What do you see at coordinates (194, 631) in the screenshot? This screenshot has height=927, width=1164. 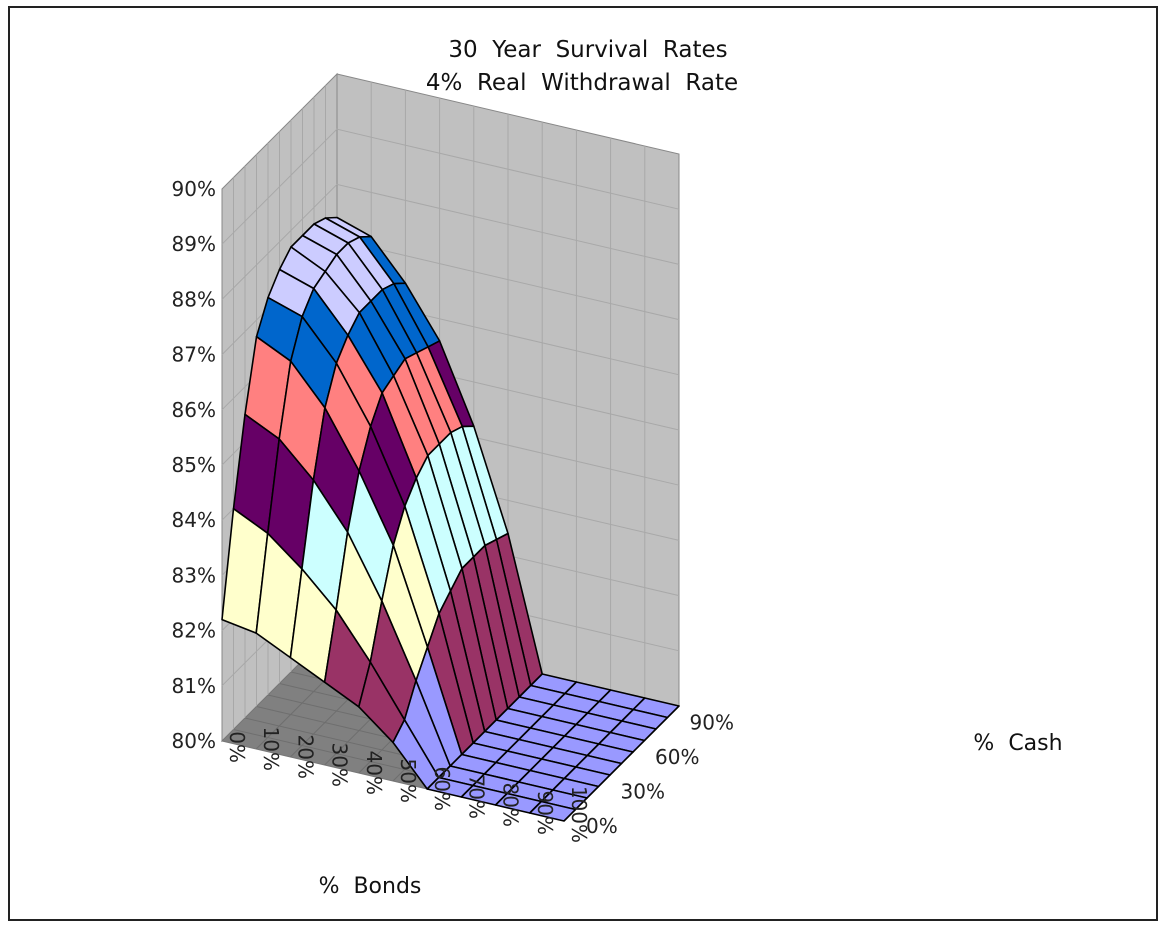 I see `z-tick-label: 82%` at bounding box center [194, 631].